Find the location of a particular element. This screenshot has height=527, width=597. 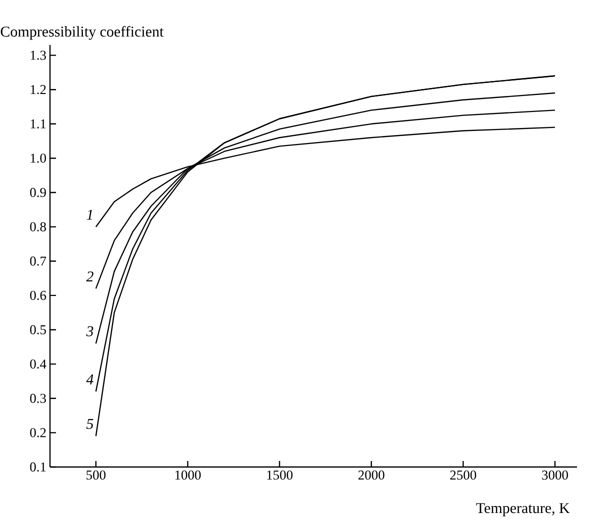

x-tick-label: 2000 is located at coordinates (371, 475).